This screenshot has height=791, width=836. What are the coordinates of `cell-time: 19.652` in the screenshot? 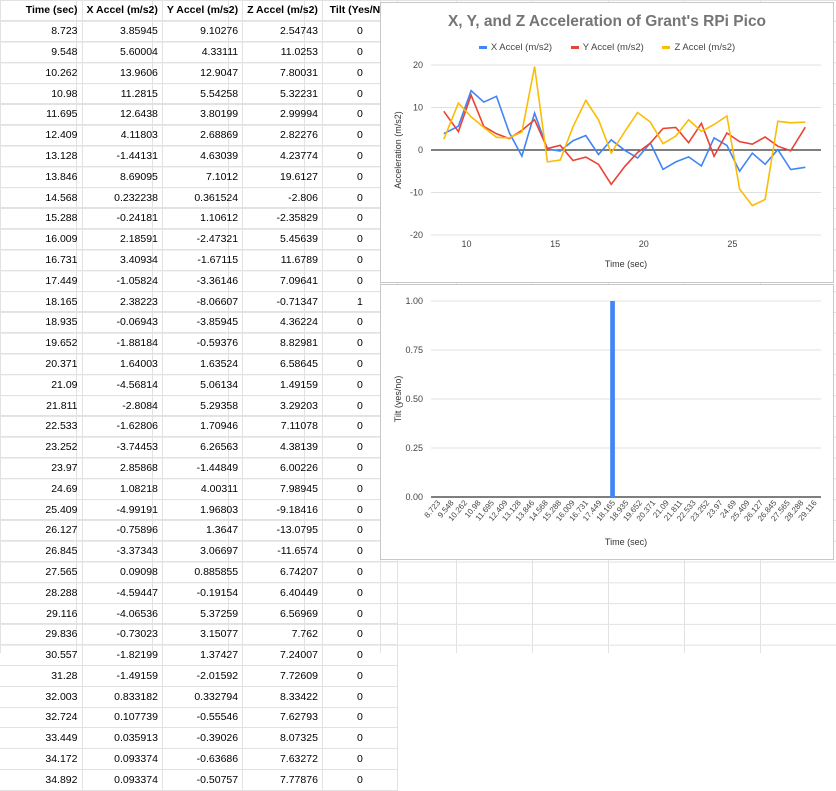 It's located at (41, 343).